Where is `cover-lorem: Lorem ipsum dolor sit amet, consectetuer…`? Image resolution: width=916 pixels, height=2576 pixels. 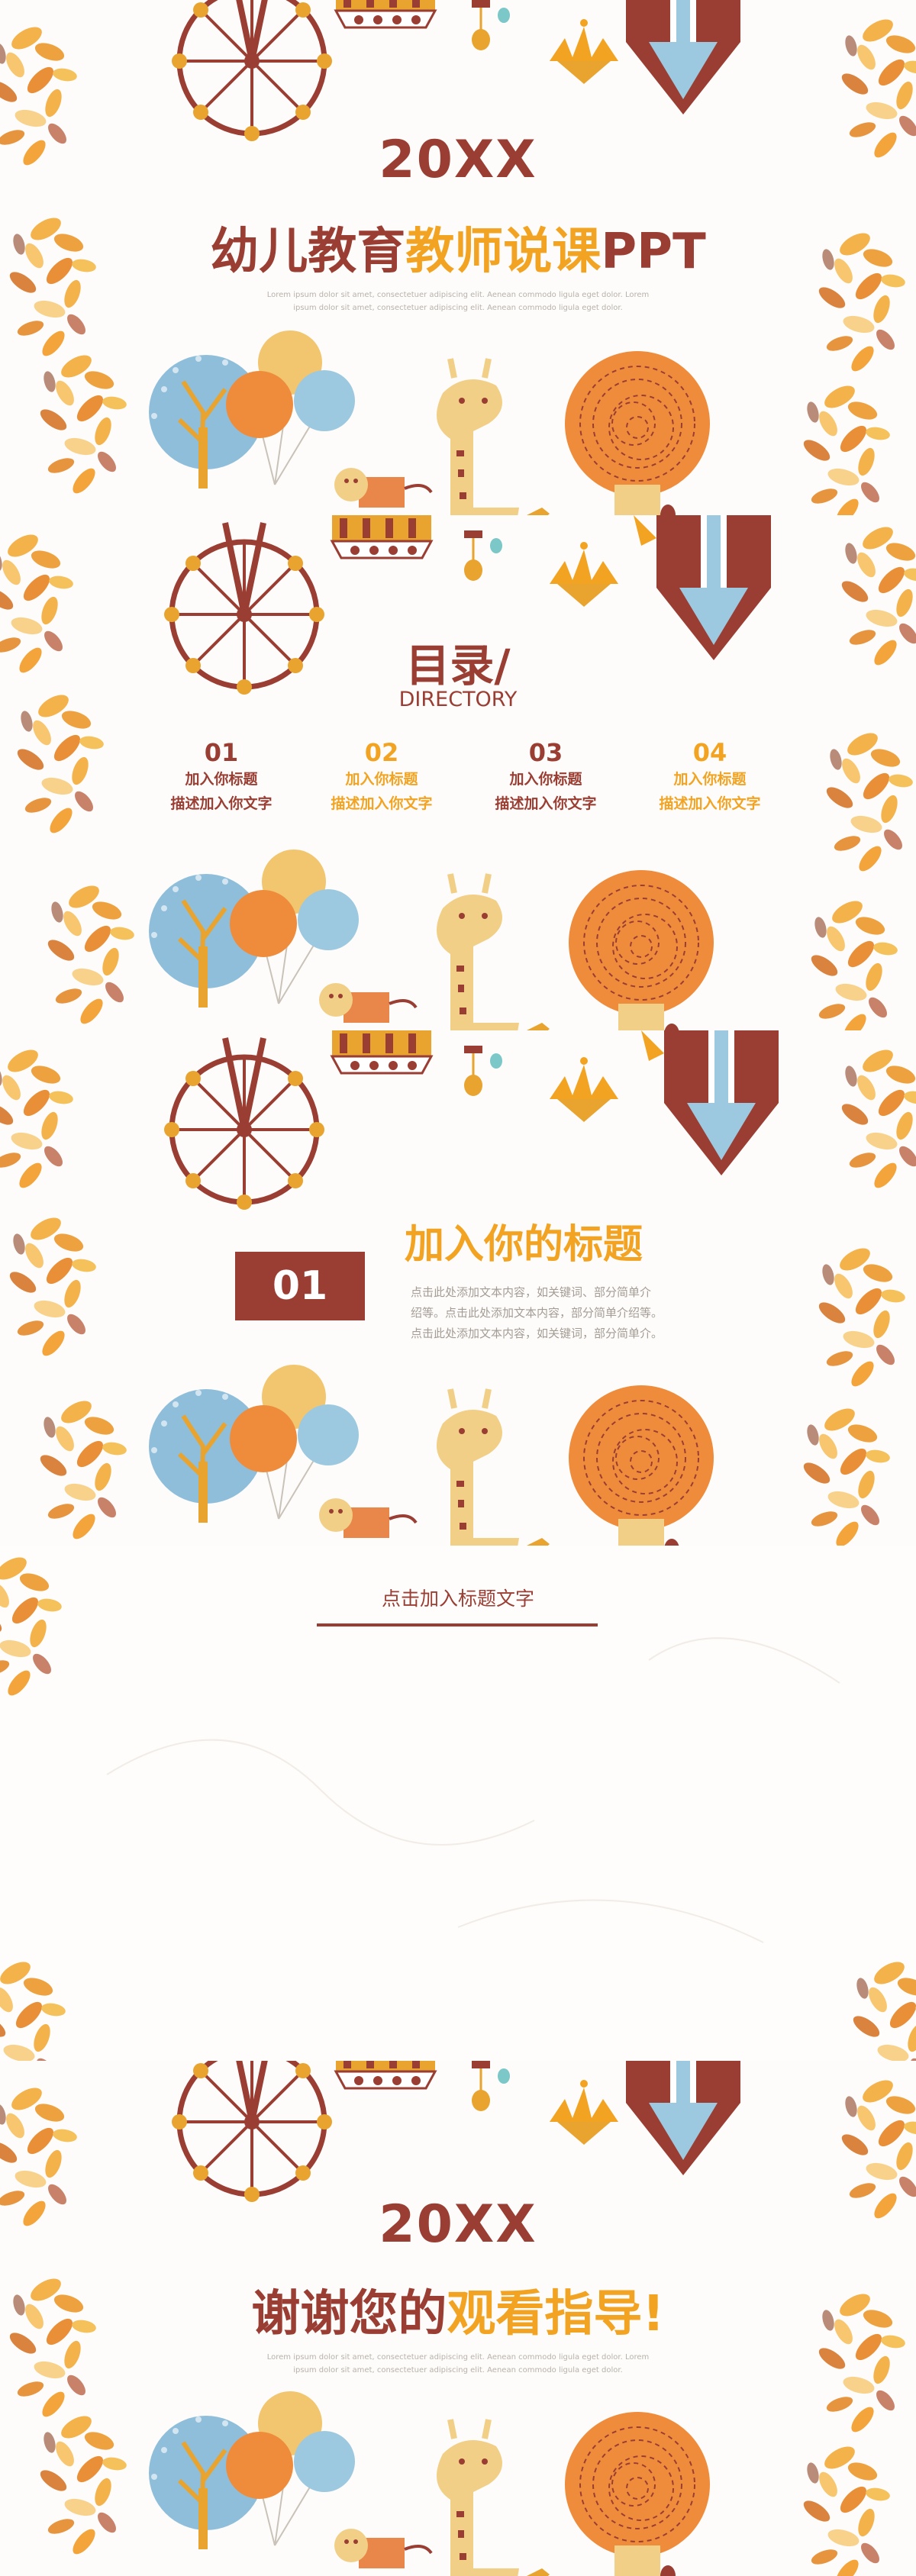 cover-lorem: Lorem ipsum dolor sit amet, consectetuer… is located at coordinates (458, 301).